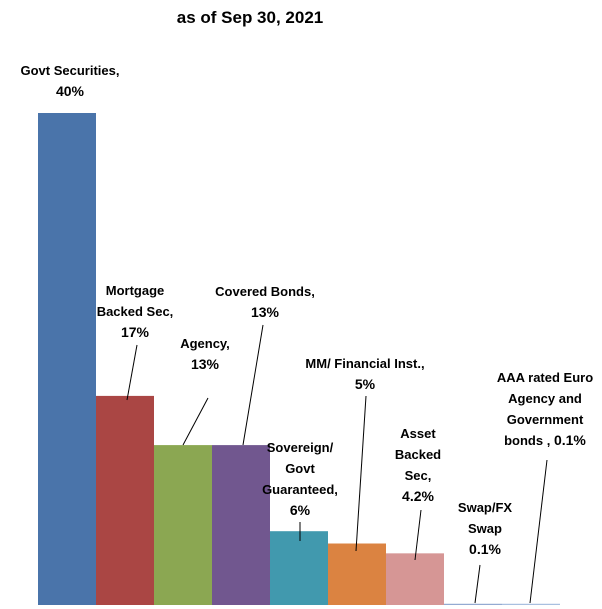 The height and width of the screenshot is (609, 602). Describe the element at coordinates (70, 81) in the screenshot. I see `data-label: Govt Securities, 40%` at that location.